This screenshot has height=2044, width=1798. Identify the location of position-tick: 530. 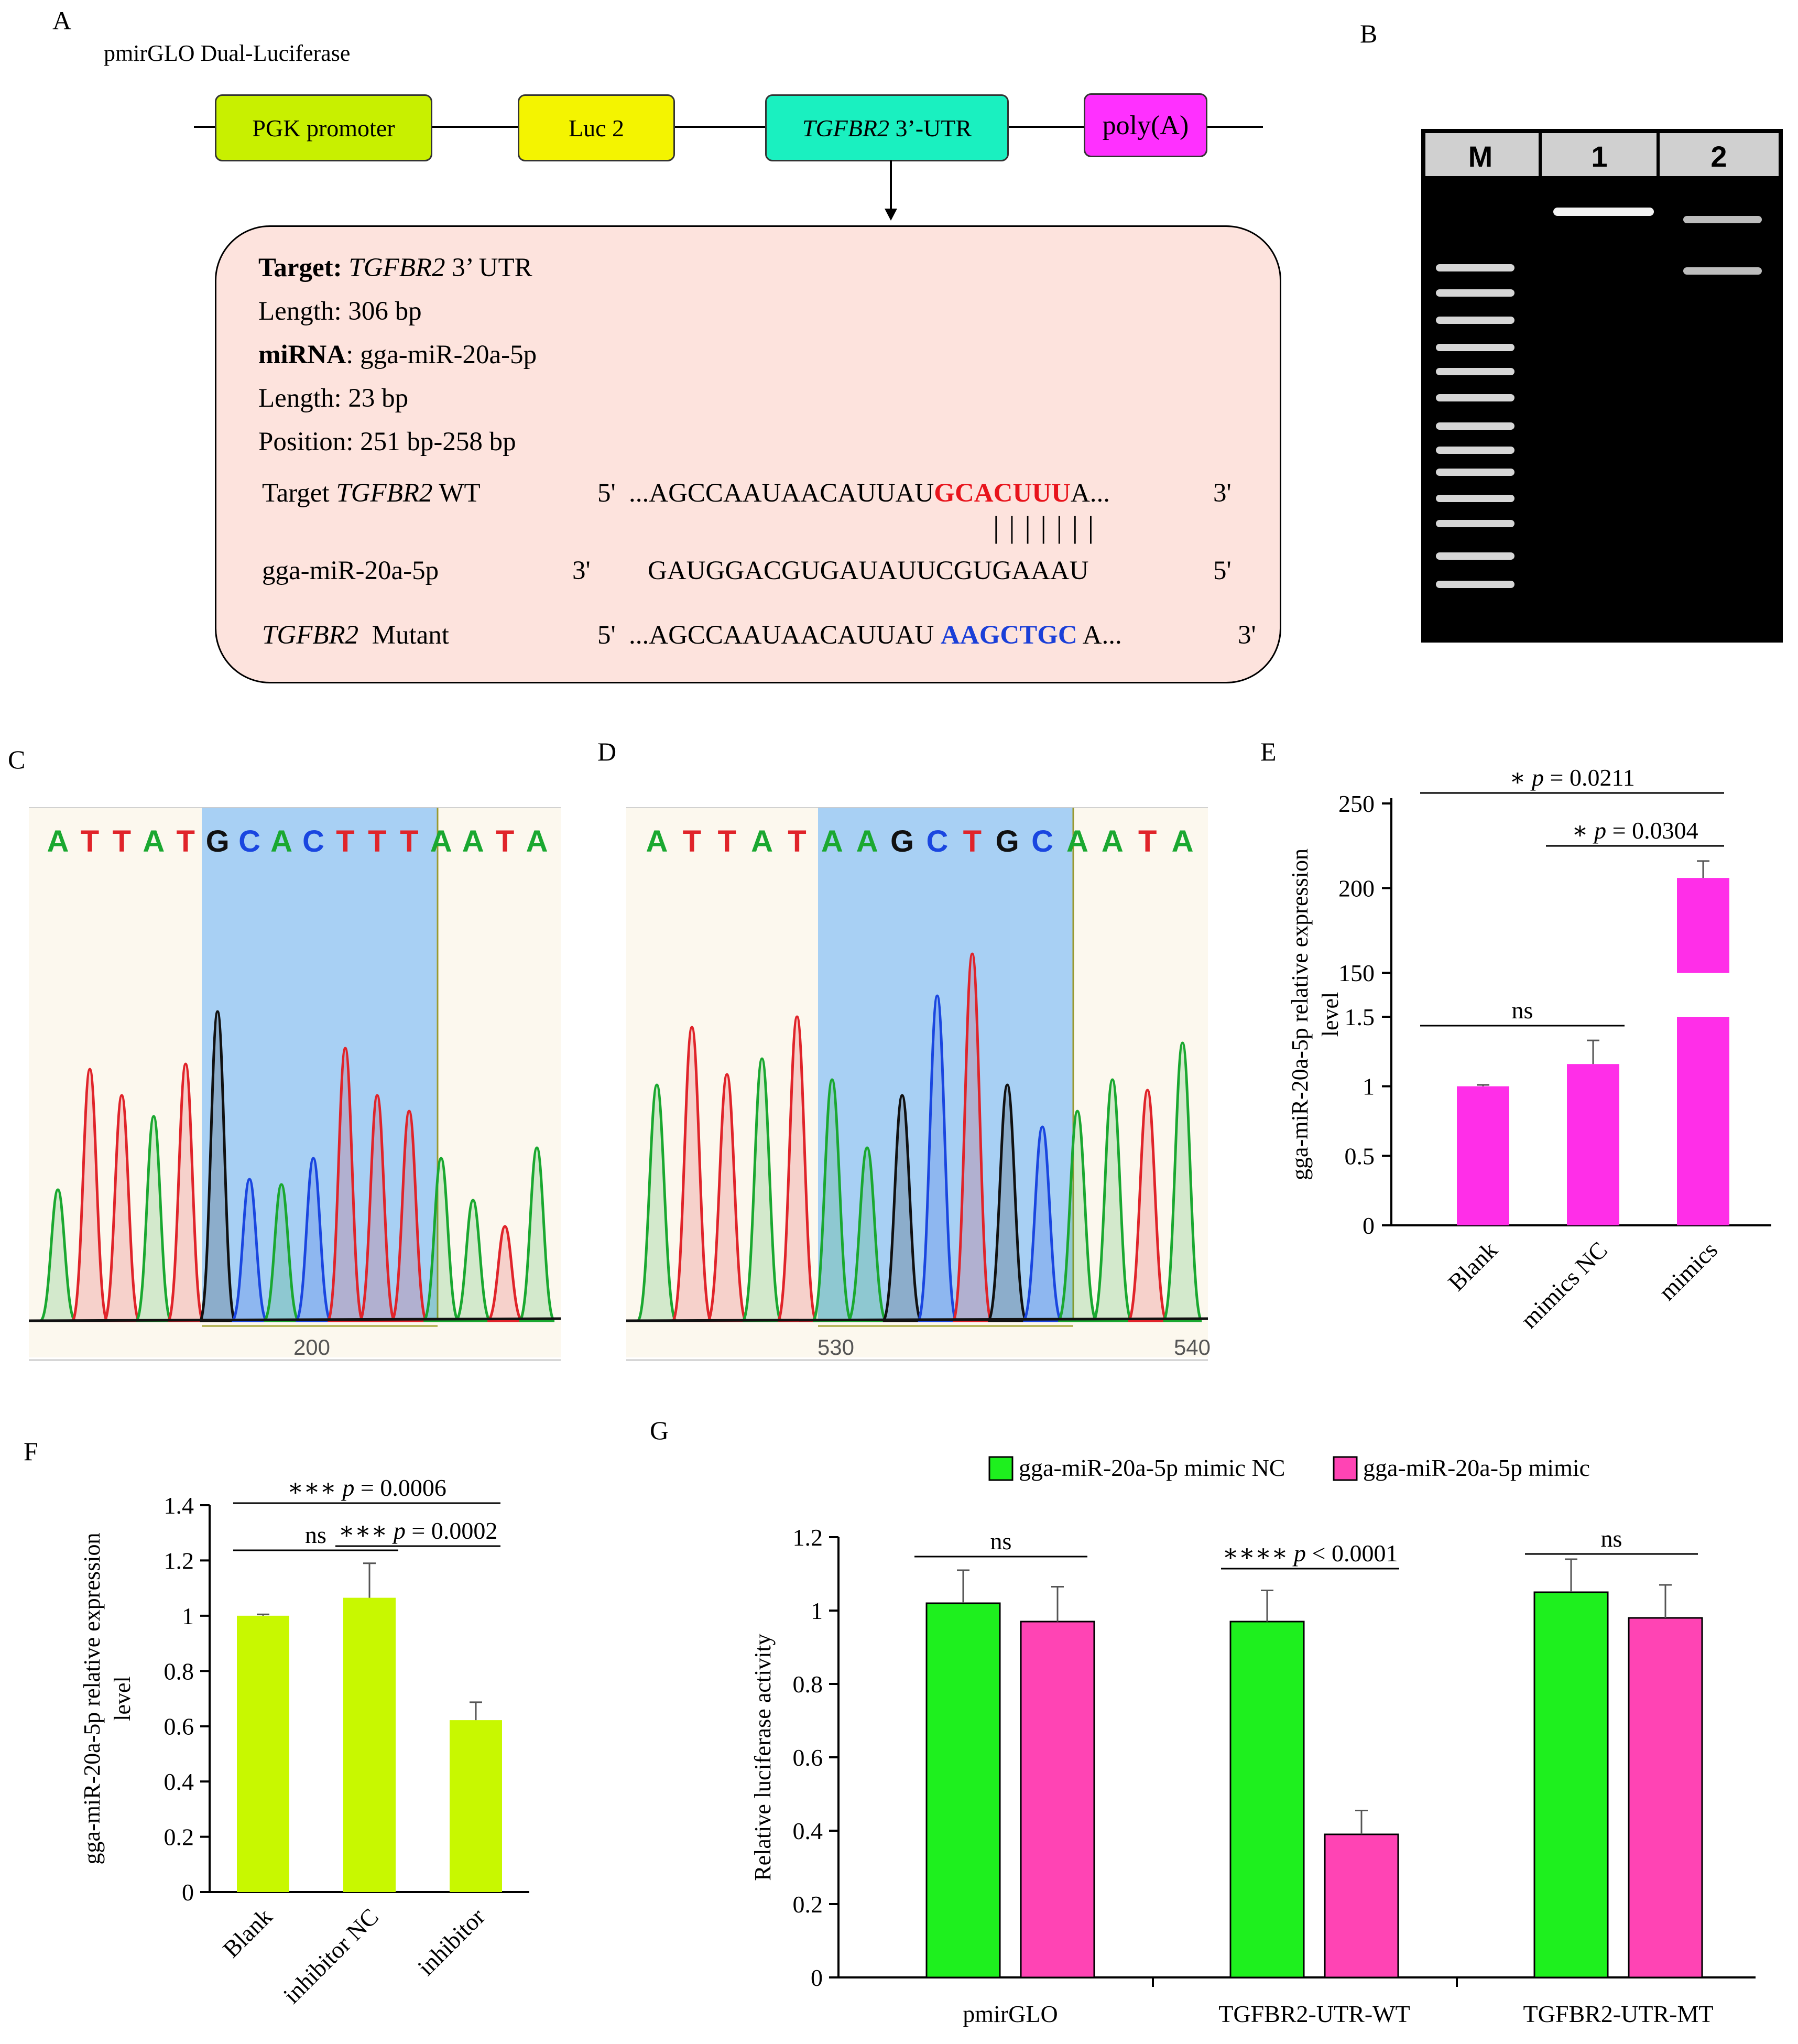
(836, 1347).